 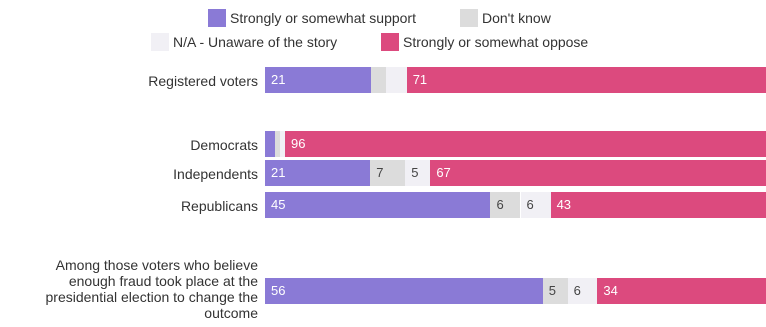 I want to click on legend-item-support: Strongly or somewhat support, so click(x=312, y=18).